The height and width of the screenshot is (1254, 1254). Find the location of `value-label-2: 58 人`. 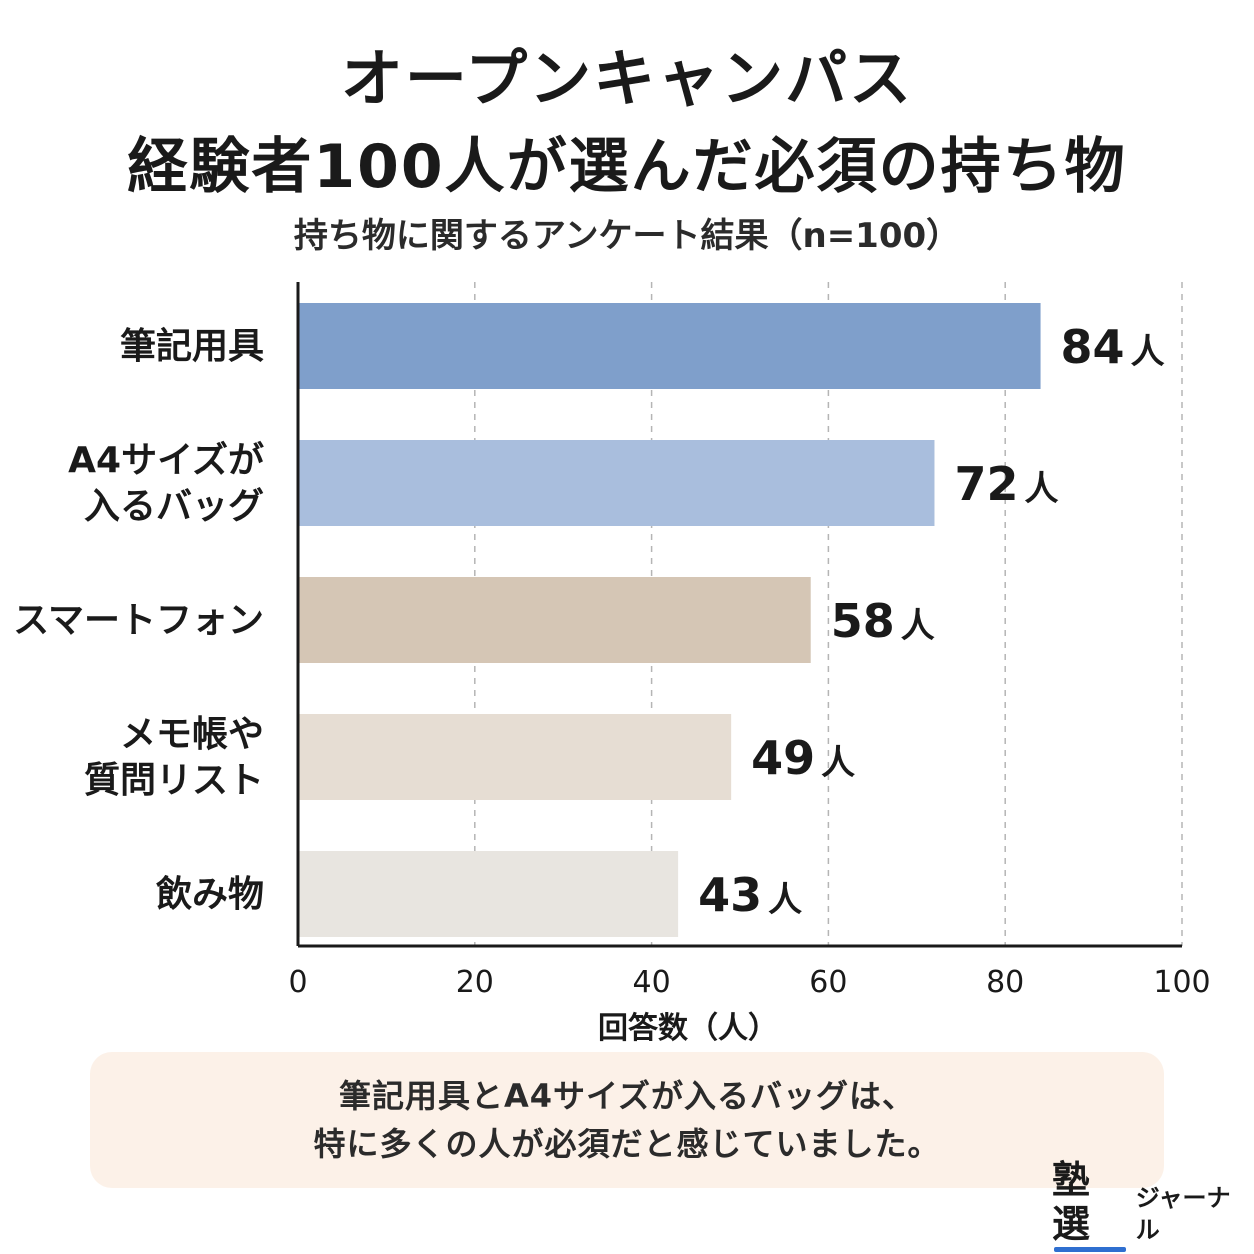

value-label-2: 58 人 is located at coordinates (883, 621).